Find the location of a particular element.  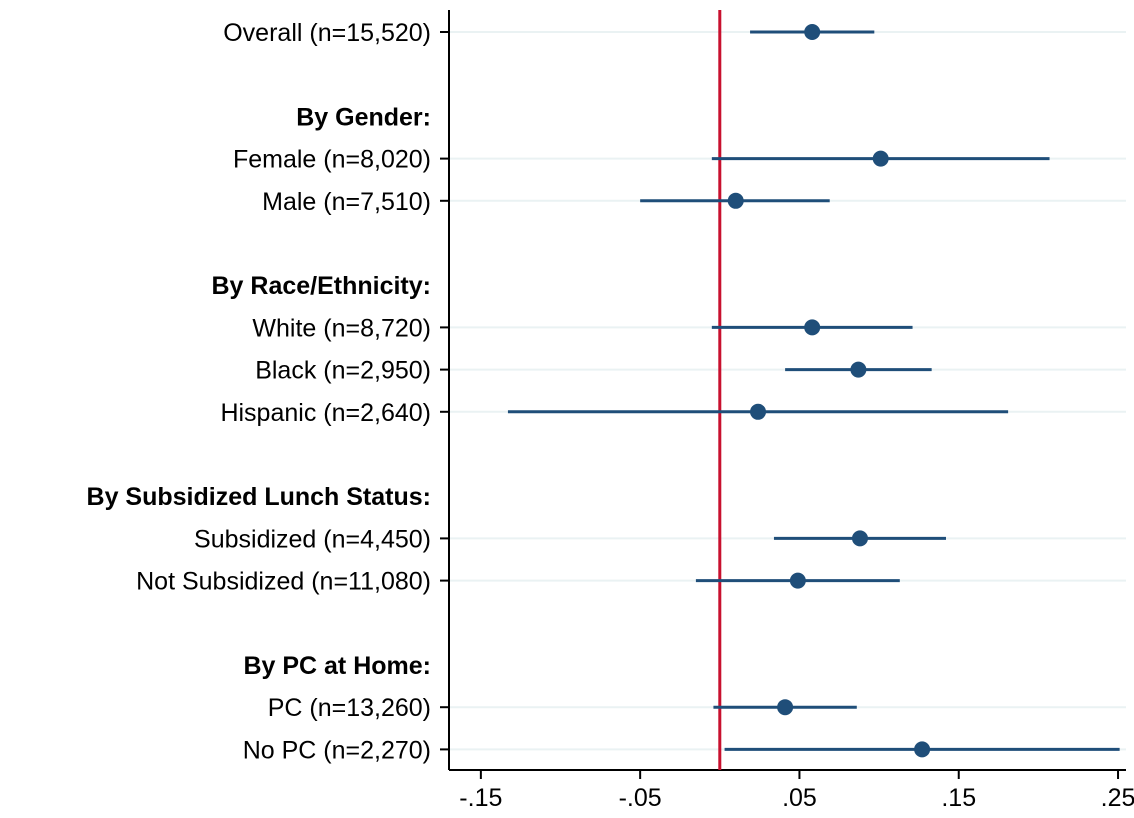

row-label: Female (n=8,020) is located at coordinates (332, 160).